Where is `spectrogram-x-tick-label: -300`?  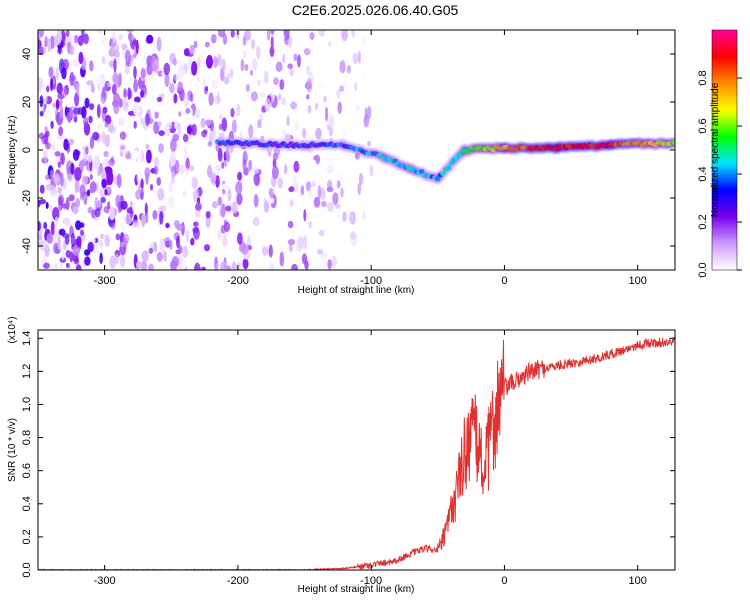
spectrogram-x-tick-label: -300 is located at coordinates (105, 281).